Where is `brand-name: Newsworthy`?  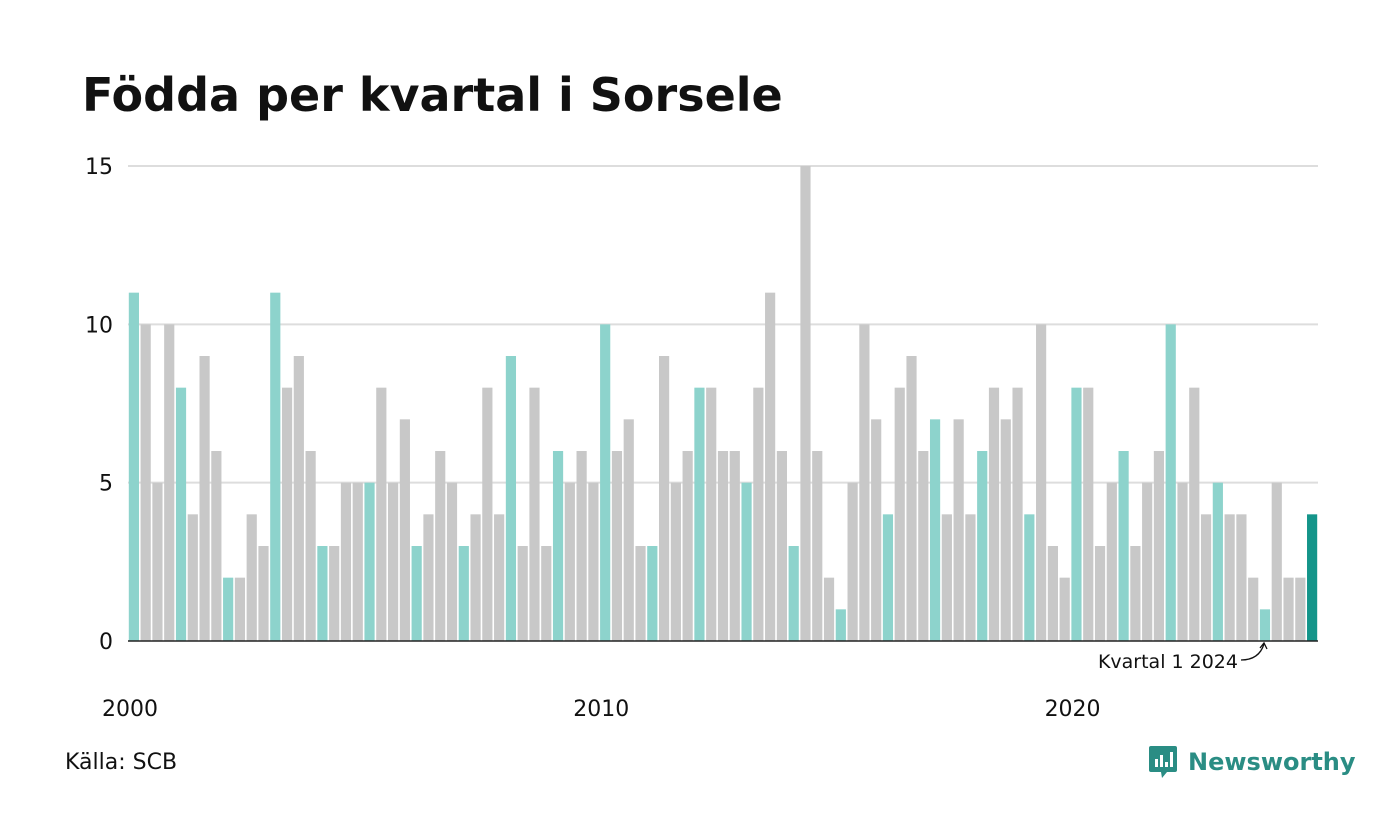 brand-name: Newsworthy is located at coordinates (1272, 762).